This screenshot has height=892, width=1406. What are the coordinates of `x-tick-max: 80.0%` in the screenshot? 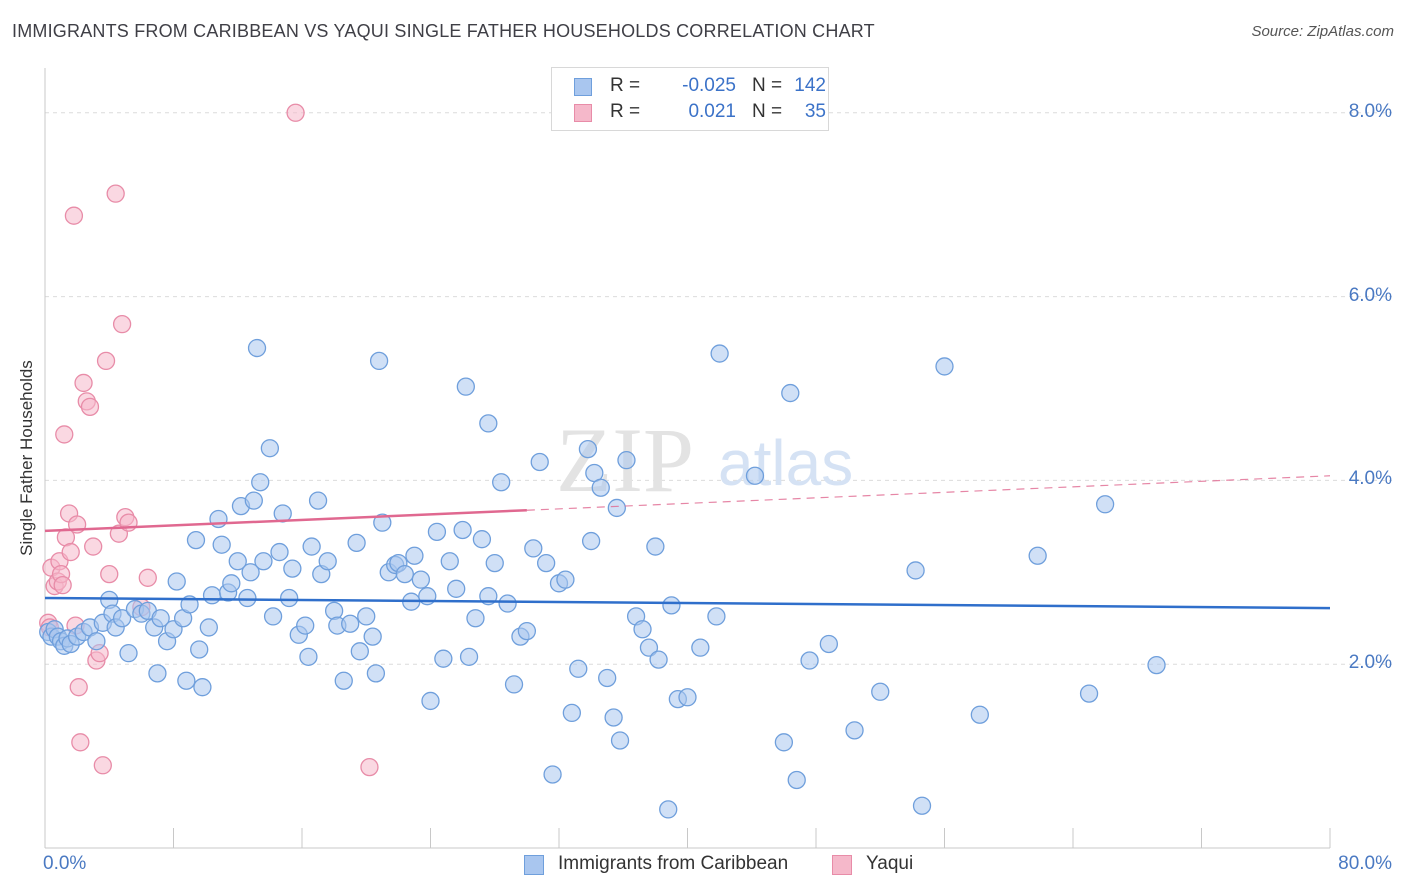 It's located at (1365, 863).